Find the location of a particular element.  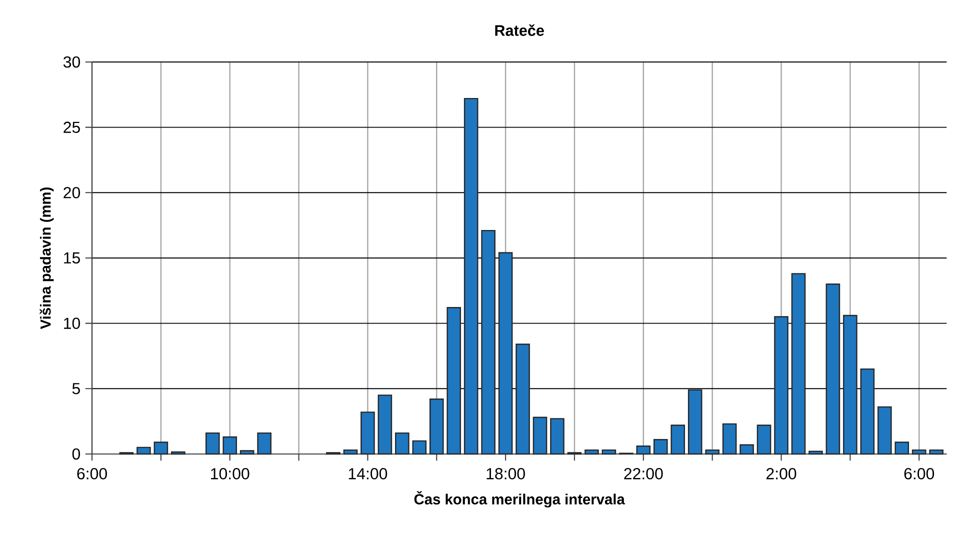

x-tick-label: 22:00 is located at coordinates (643, 474).